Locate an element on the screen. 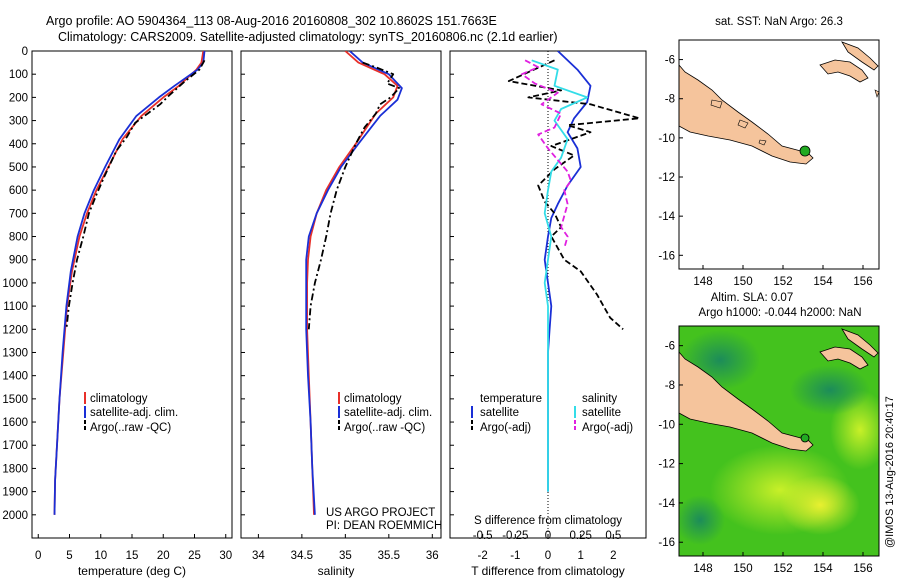 The image size is (900, 580). temperature-legend-argo: Argo(..raw -QC) is located at coordinates (130, 428).